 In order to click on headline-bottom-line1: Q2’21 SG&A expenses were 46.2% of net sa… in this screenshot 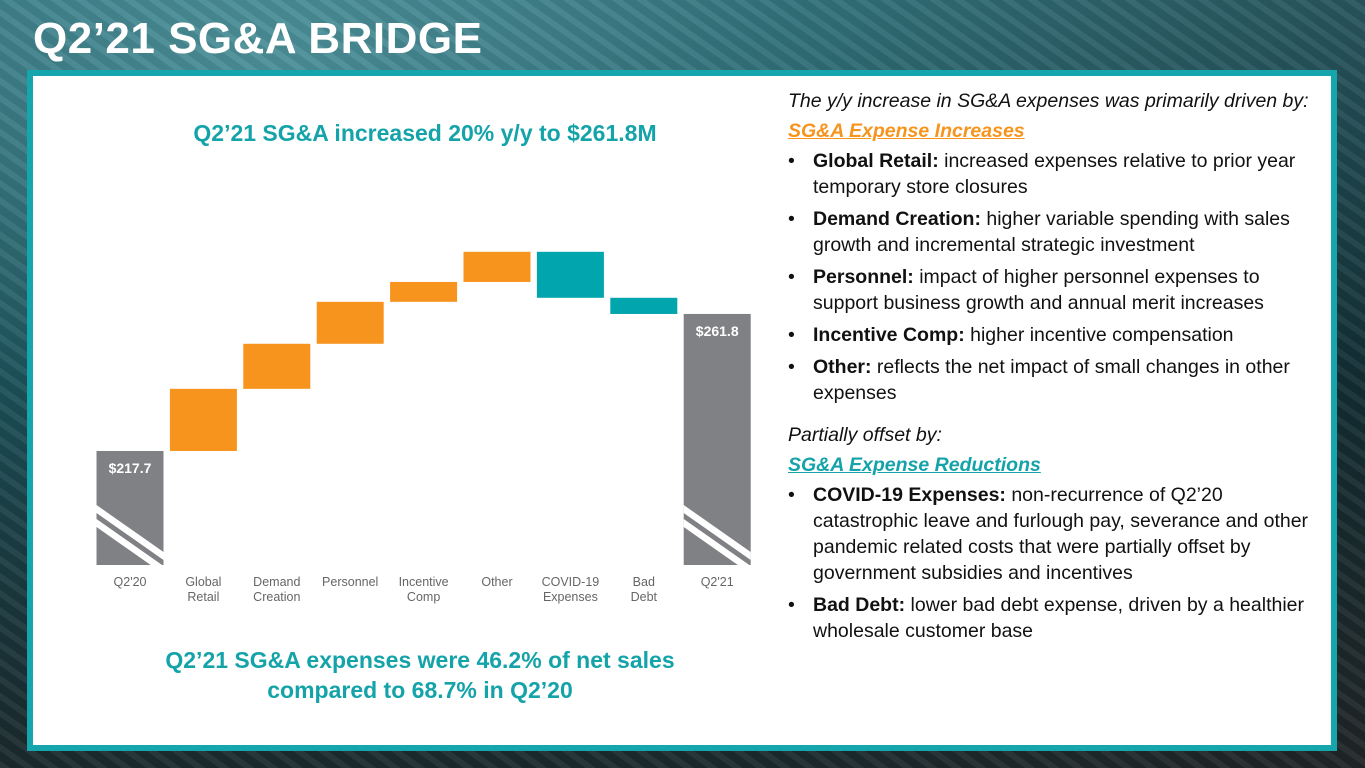, I will do `click(420, 660)`.